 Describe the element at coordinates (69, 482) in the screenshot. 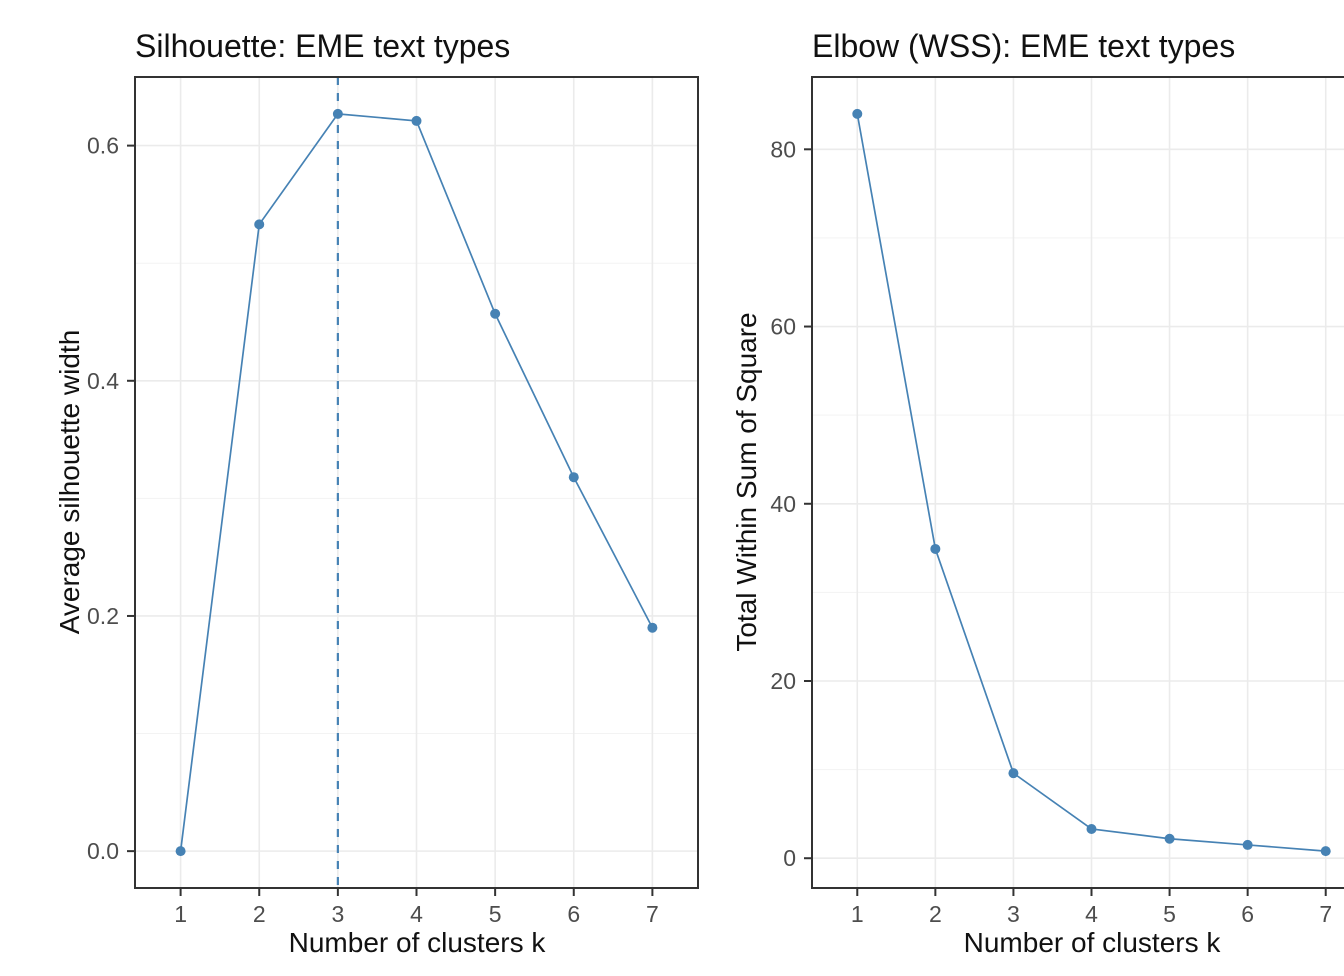

I see `y-axis-title: Average silhouette width` at that location.